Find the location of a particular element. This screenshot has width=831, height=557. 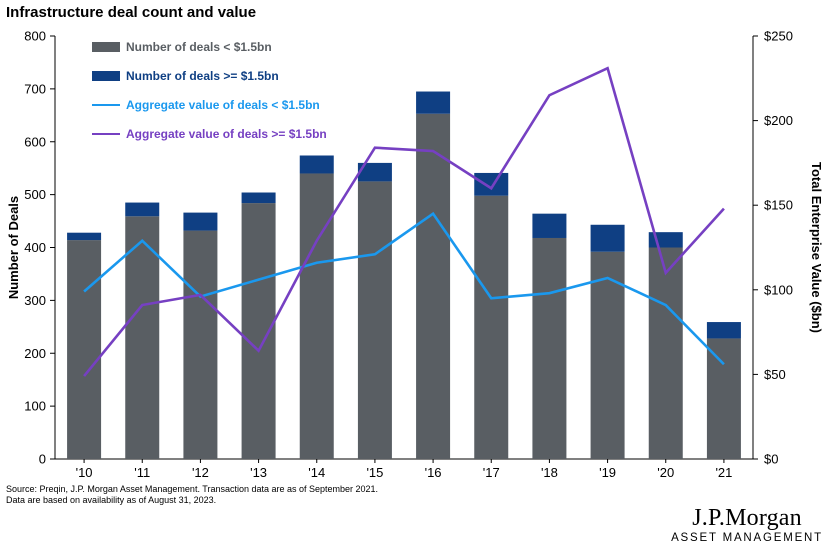

x-tick-label: '20 is located at coordinates (665, 472).